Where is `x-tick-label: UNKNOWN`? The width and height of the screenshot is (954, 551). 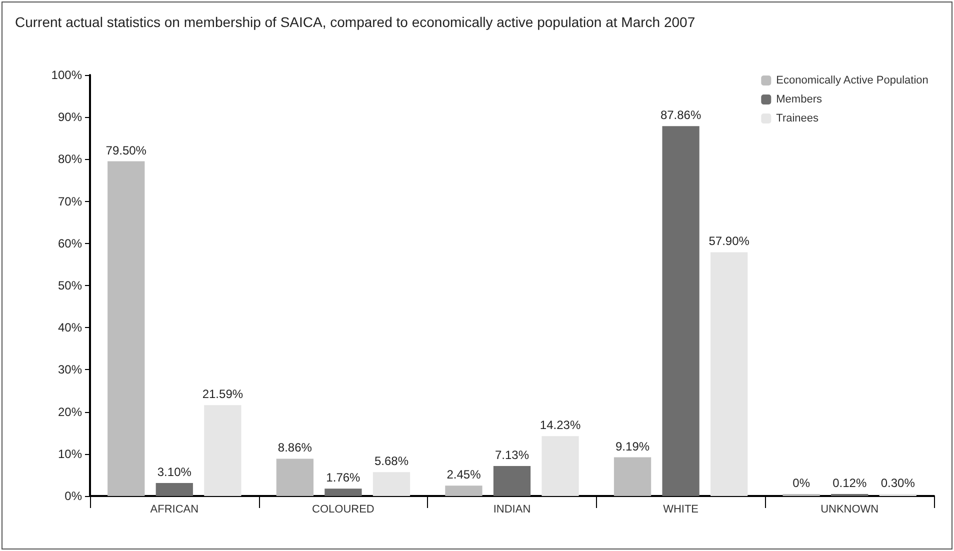 x-tick-label: UNKNOWN is located at coordinates (849, 510).